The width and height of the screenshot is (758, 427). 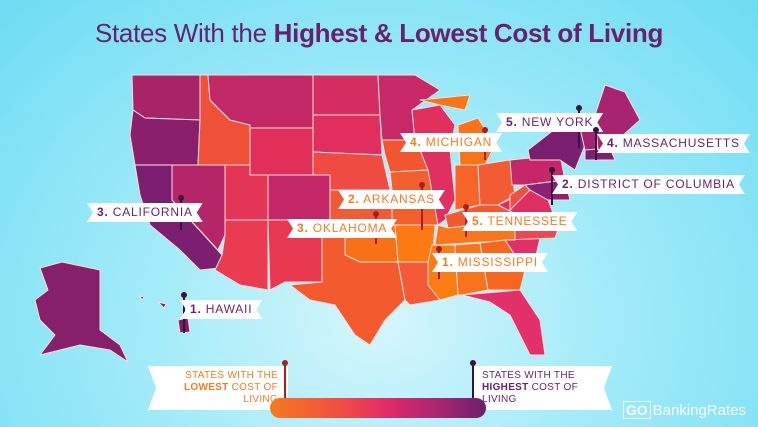 What do you see at coordinates (617, 117) in the screenshot?
I see `state-maine` at bounding box center [617, 117].